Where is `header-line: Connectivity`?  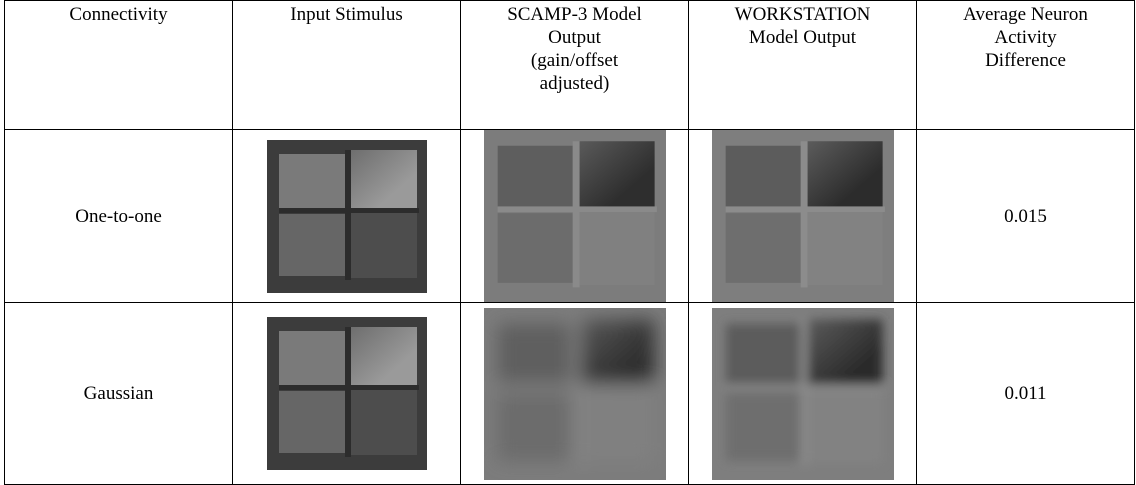
header-line: Connectivity is located at coordinates (118, 14).